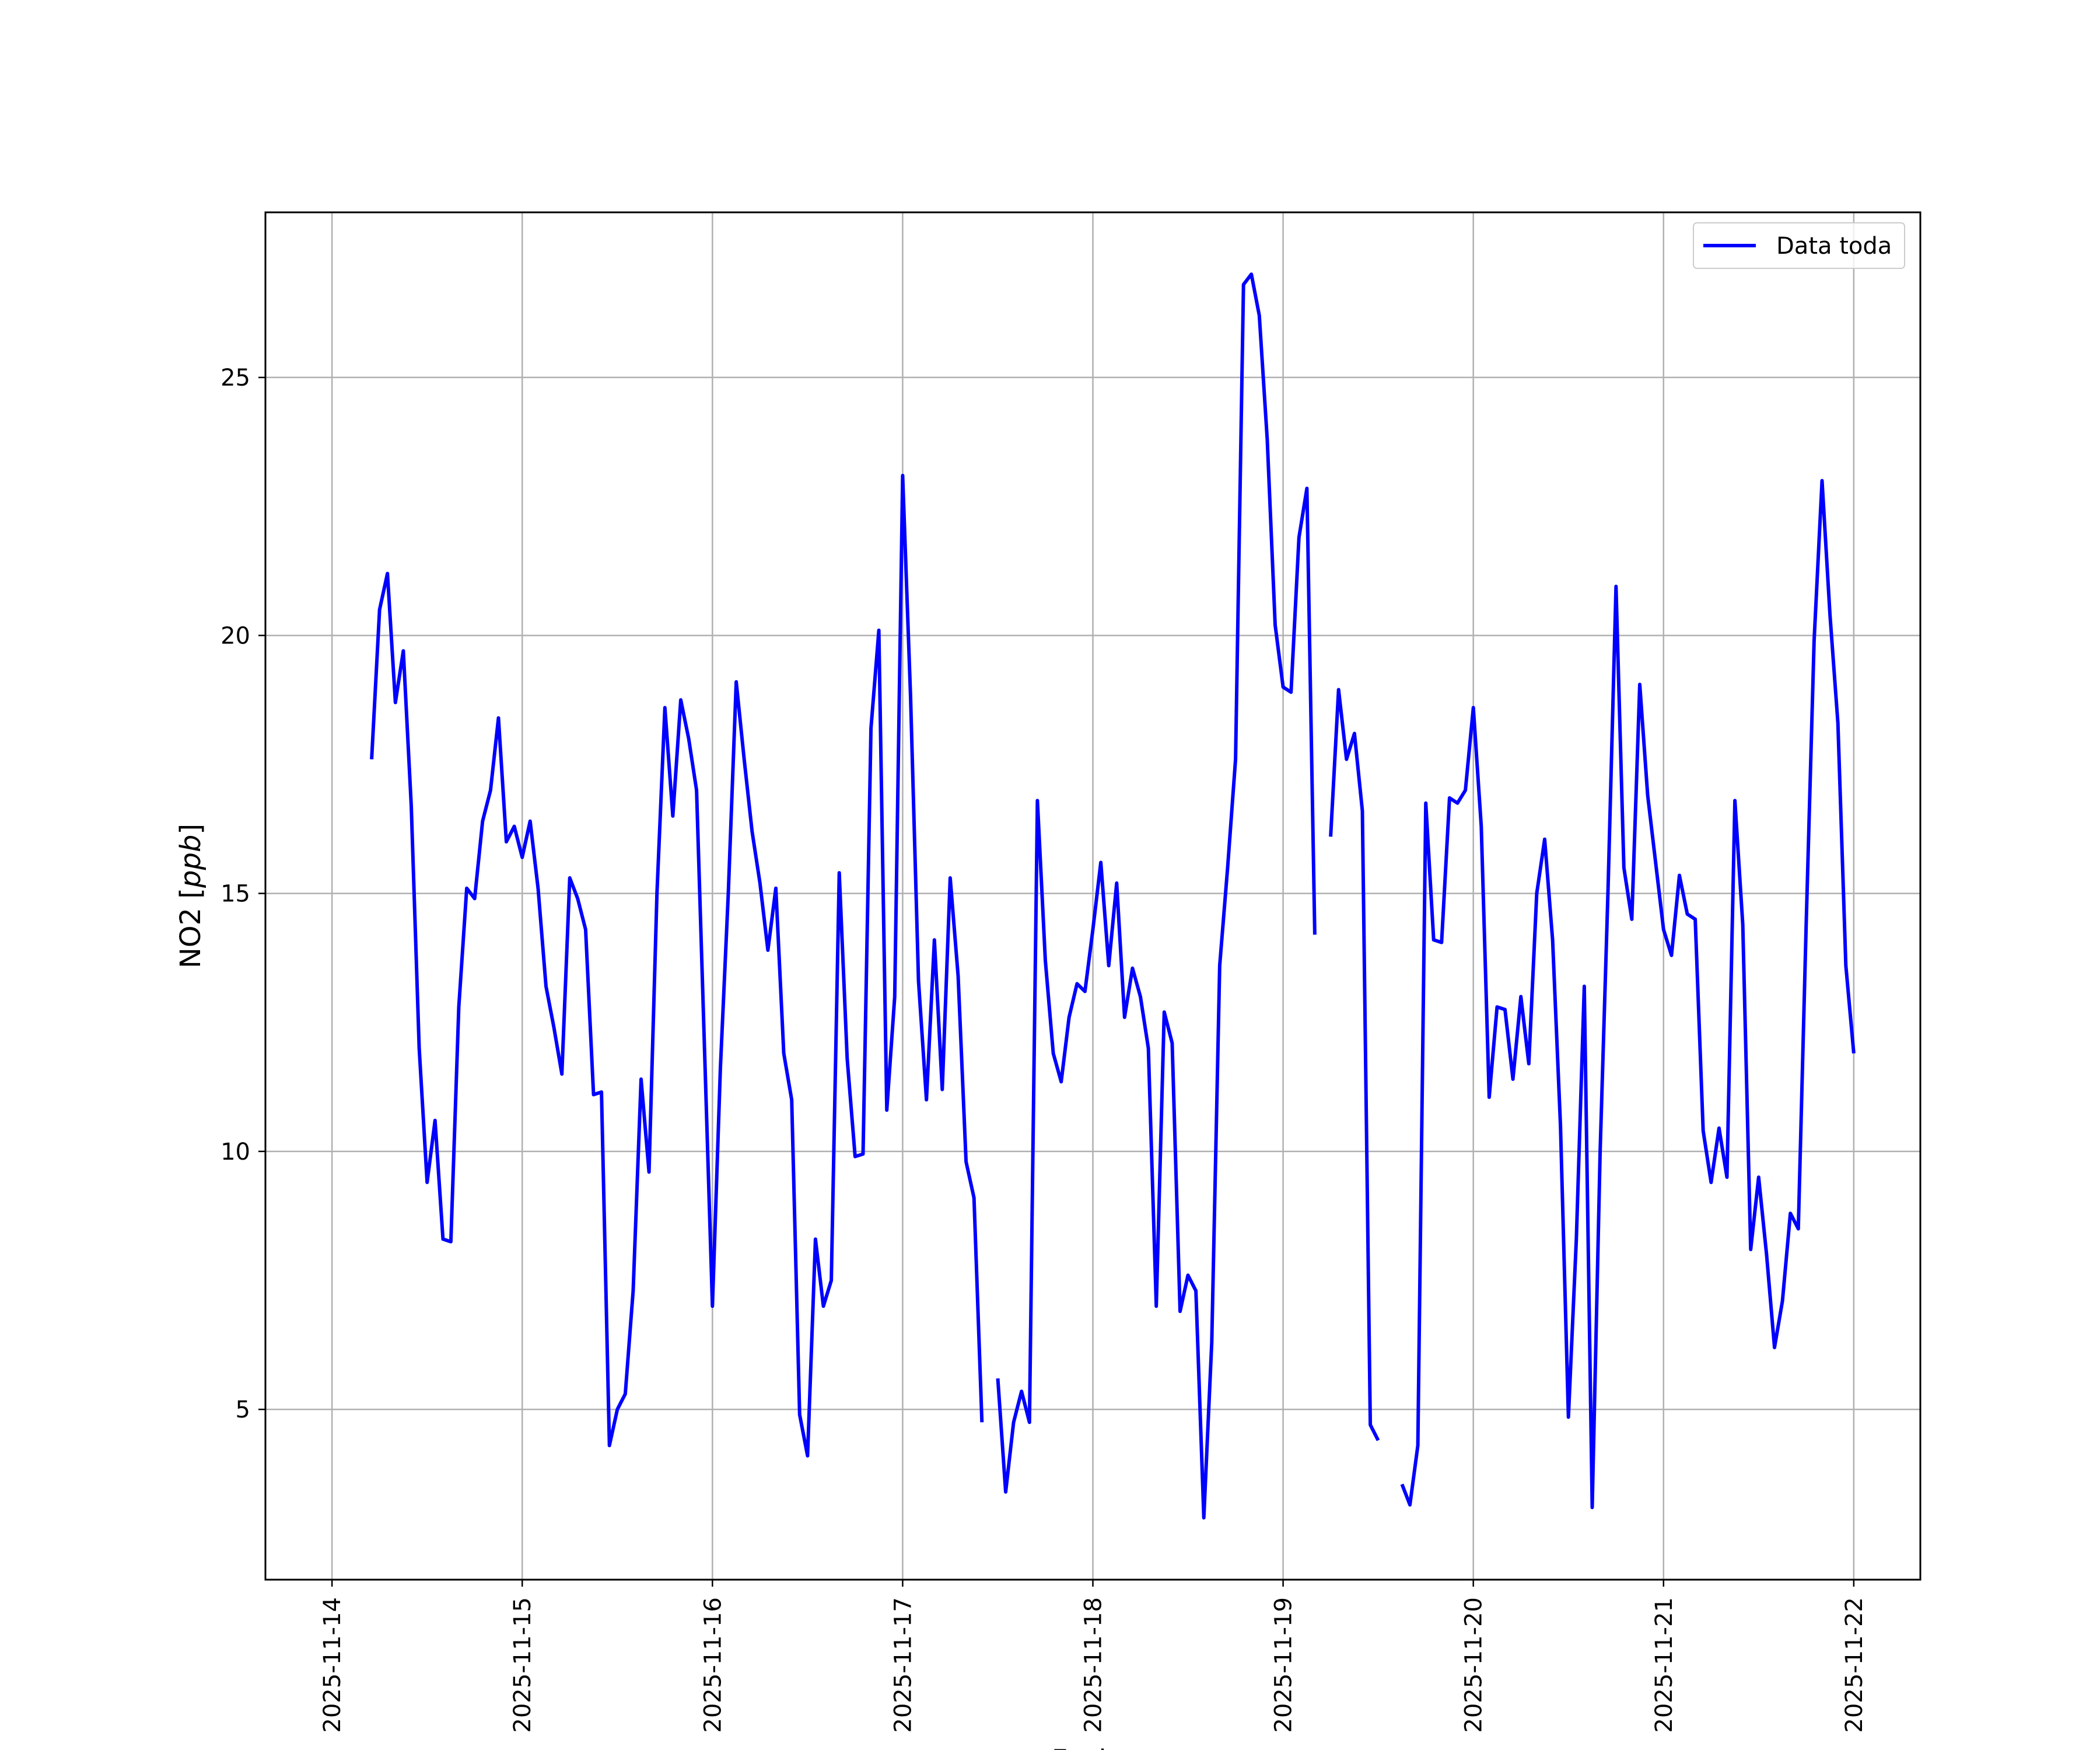 The width and height of the screenshot is (2100, 1750). I want to click on x-tick-label: 2025-11-17, so click(903, 1664).